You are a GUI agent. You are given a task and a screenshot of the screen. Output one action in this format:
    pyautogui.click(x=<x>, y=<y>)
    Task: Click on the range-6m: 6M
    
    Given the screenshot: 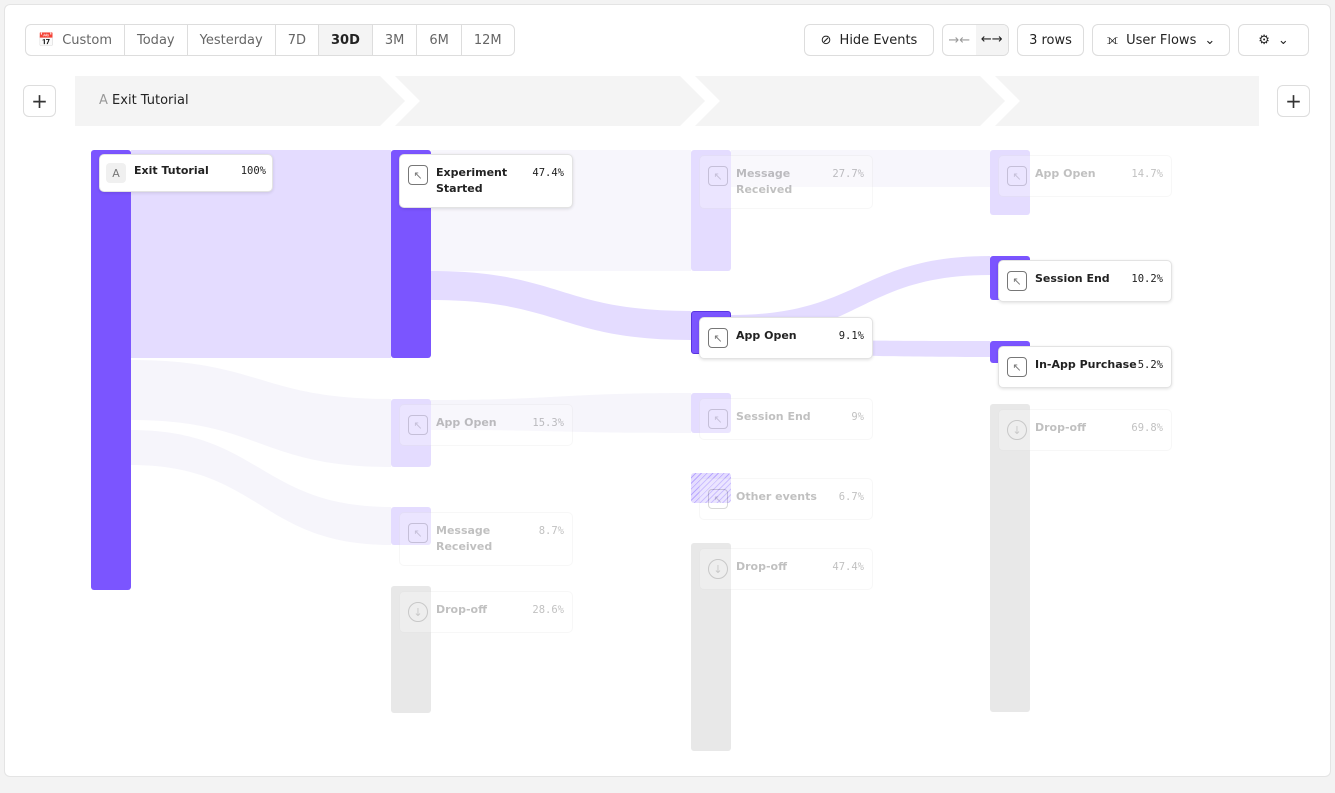 What is the action you would take?
    pyautogui.click(x=439, y=40)
    